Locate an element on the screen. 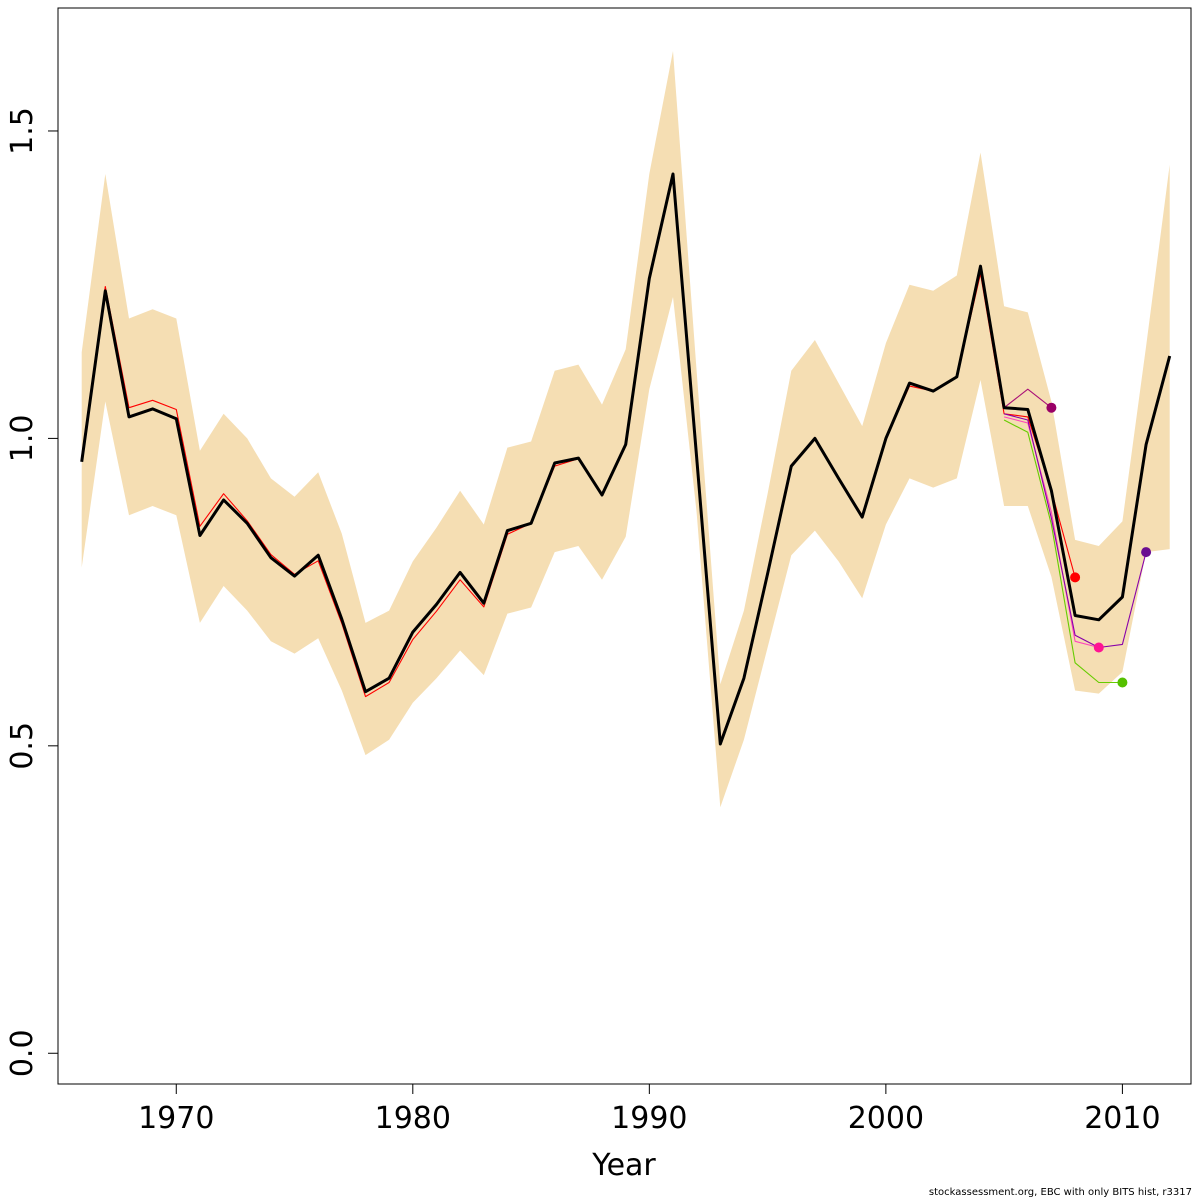 Image resolution: width=1200 pixels, height=1200 pixels. x-axis-title: Year is located at coordinates (623, 1165).